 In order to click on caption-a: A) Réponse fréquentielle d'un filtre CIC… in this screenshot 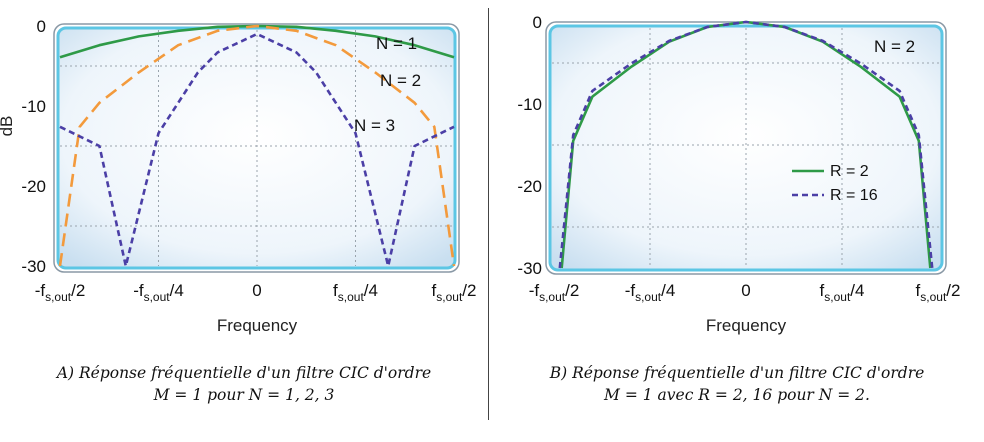, I will do `click(244, 384)`.